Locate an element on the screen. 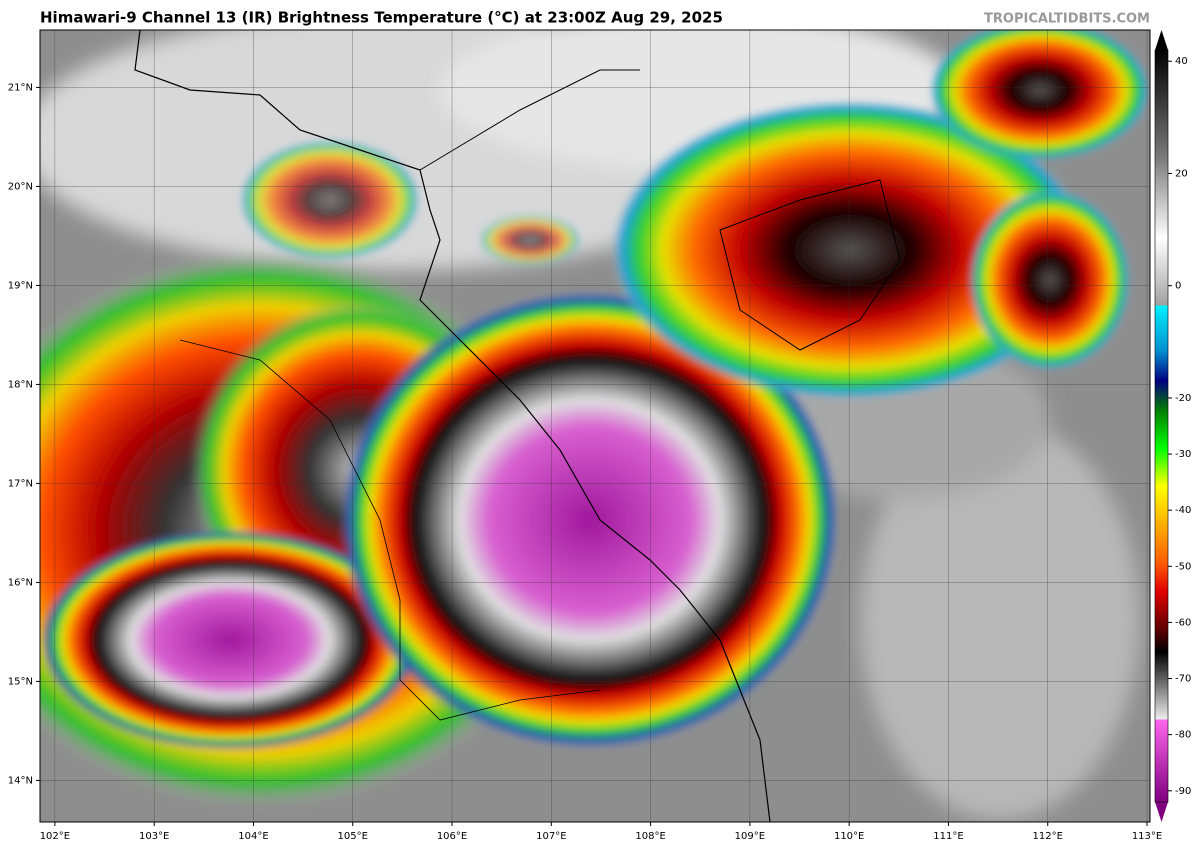 Image resolution: width=1200 pixels, height=849 pixels. lon-tick-label: 102°E is located at coordinates (55, 836).